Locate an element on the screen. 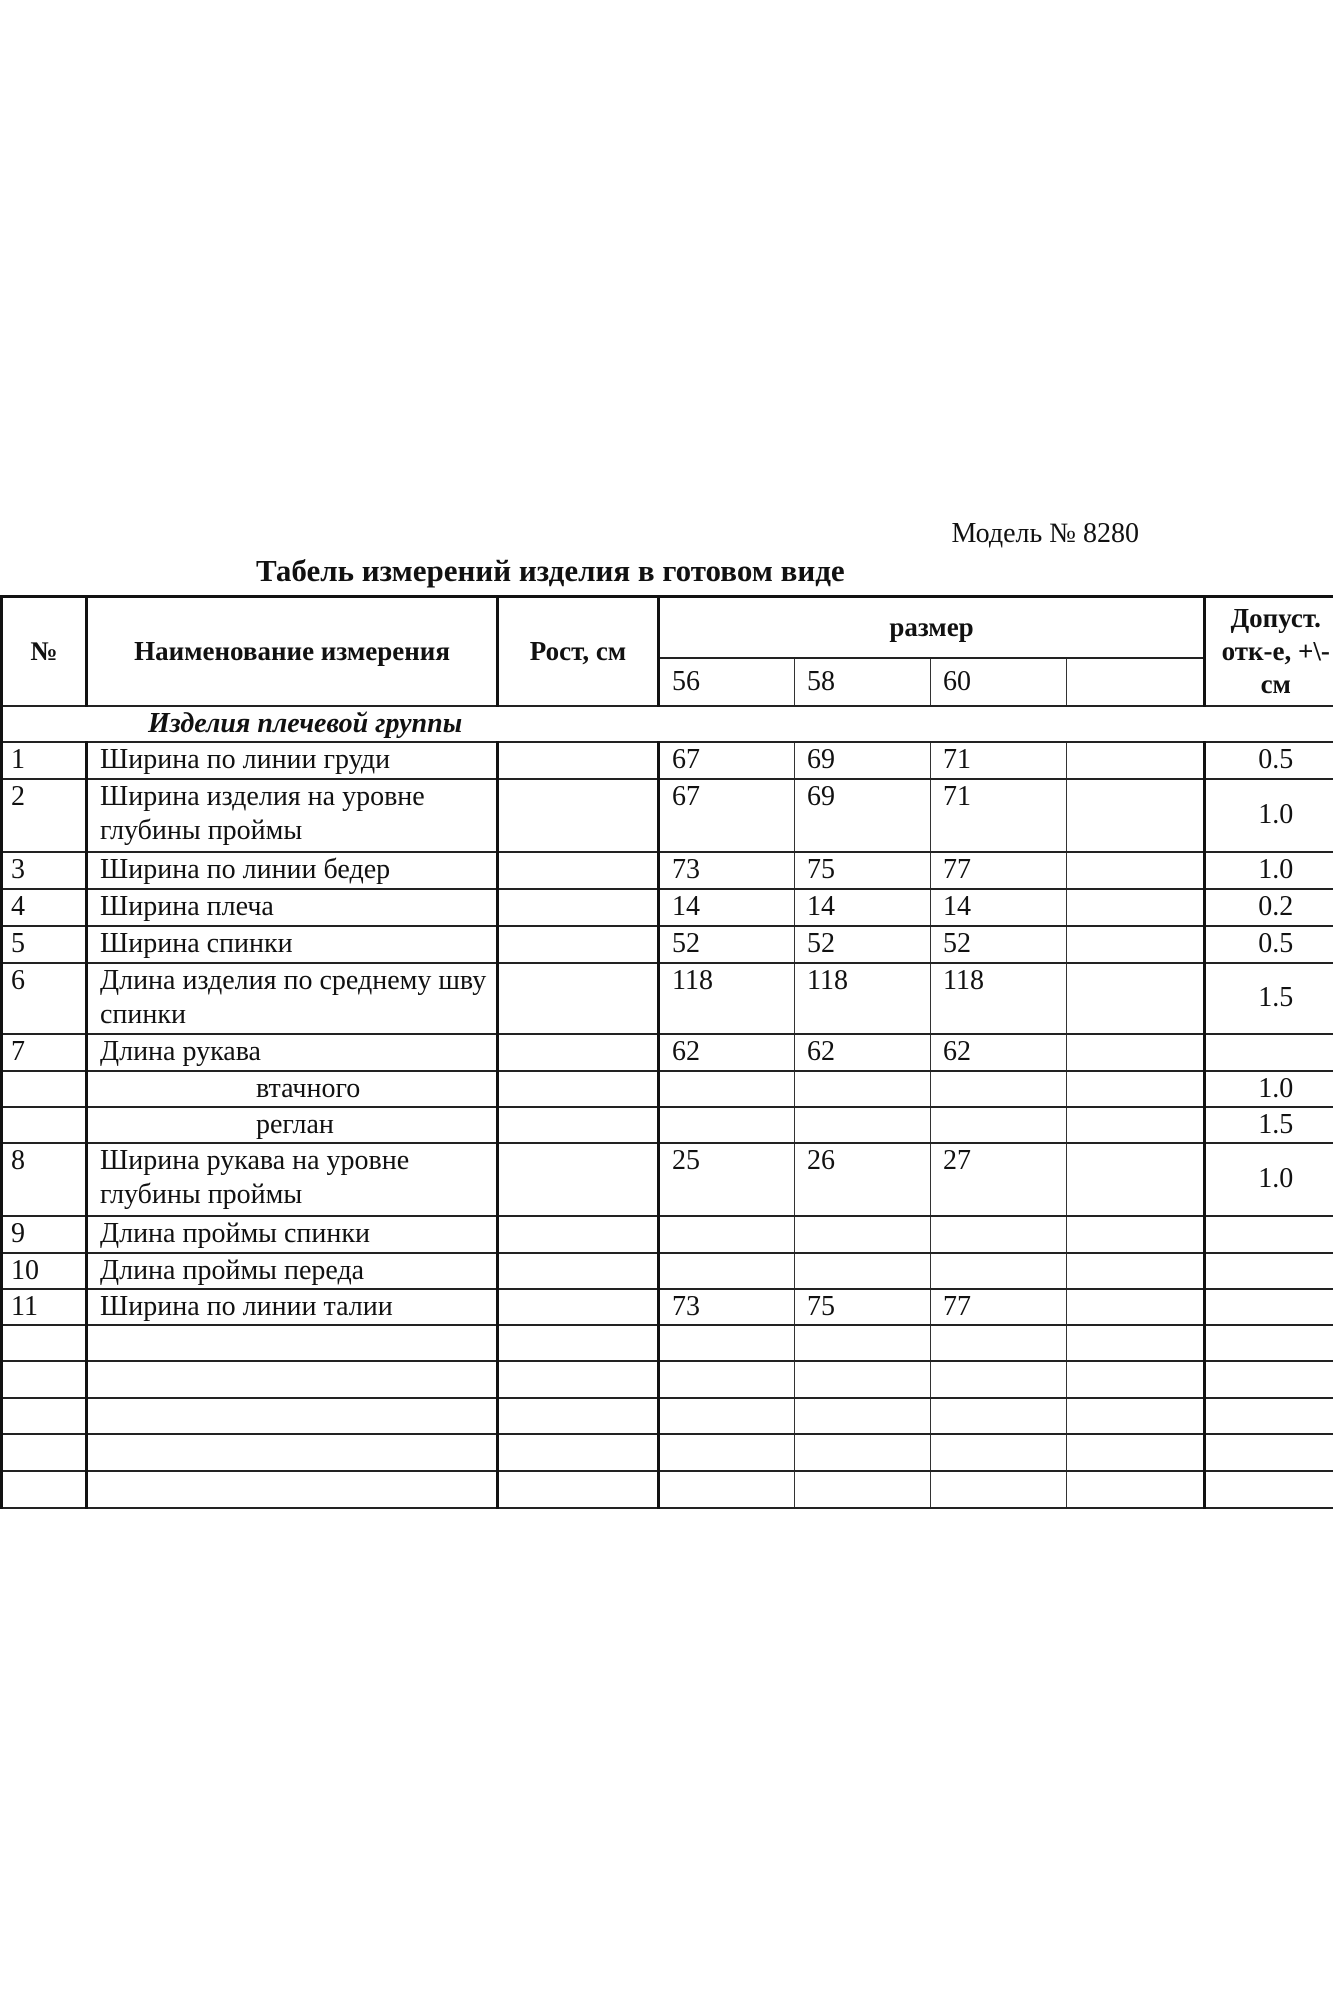 The height and width of the screenshot is (2000, 1333). row-number: 11 is located at coordinates (44, 1306).